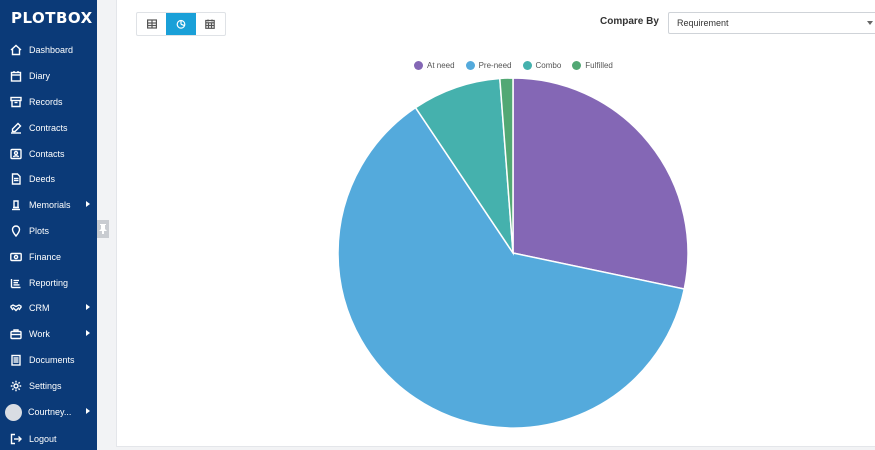 The width and height of the screenshot is (875, 450). Describe the element at coordinates (39, 334) in the screenshot. I see `sidebar-item-label: Work` at that location.